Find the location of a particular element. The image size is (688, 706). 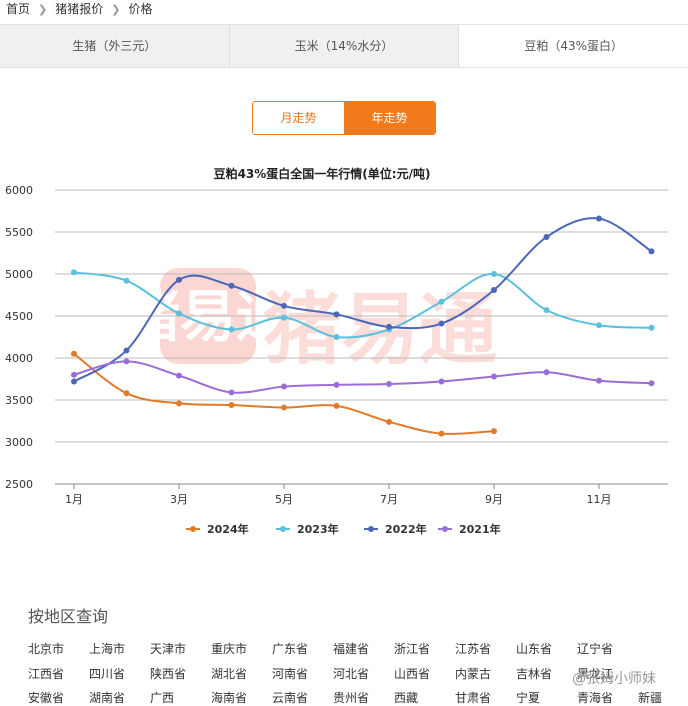

y-tick-label: 3500 is located at coordinates (19, 400).